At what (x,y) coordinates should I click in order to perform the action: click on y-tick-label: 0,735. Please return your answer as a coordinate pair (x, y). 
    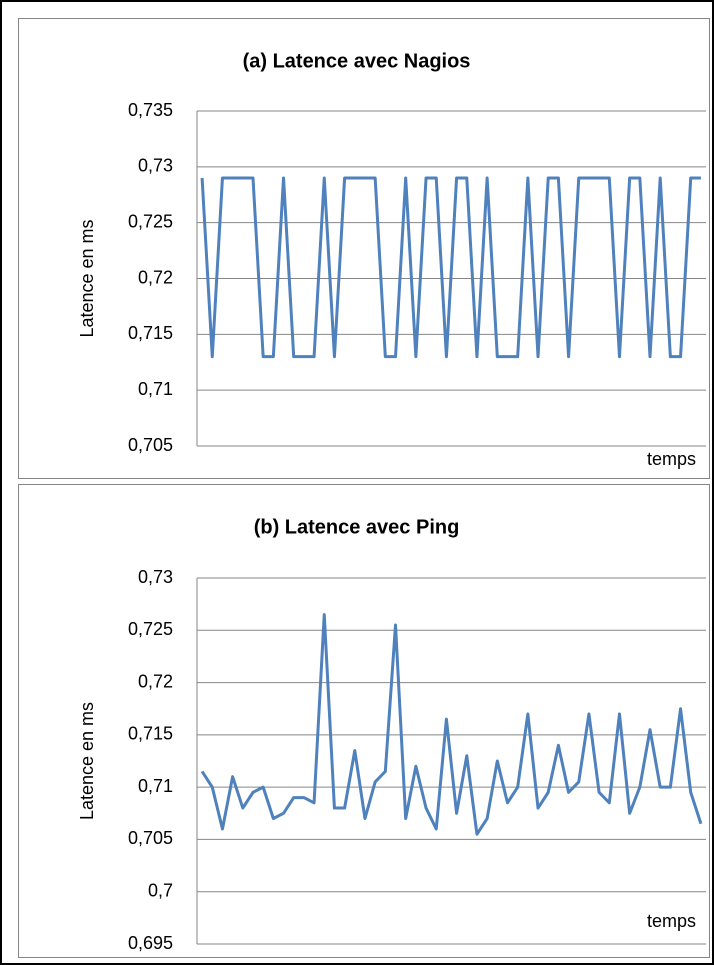
    Looking at the image, I should click on (150, 110).